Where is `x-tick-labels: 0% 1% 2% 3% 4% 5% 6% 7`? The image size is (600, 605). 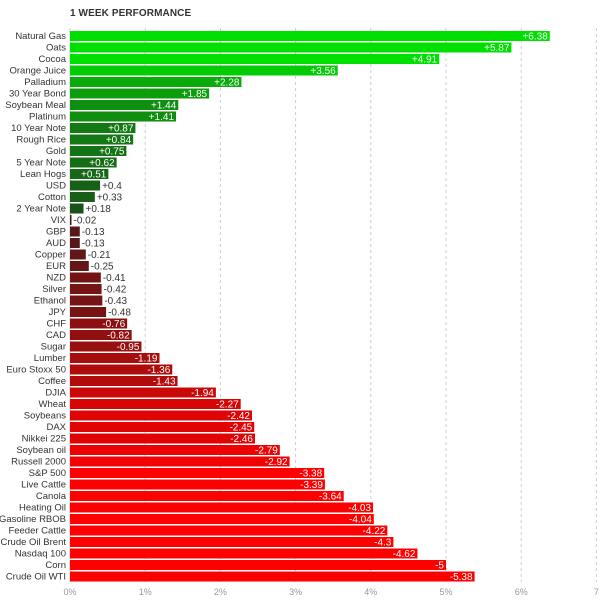 x-tick-labels: 0% 1% 2% 3% 4% 5% 6% 7 is located at coordinates (330, 592).